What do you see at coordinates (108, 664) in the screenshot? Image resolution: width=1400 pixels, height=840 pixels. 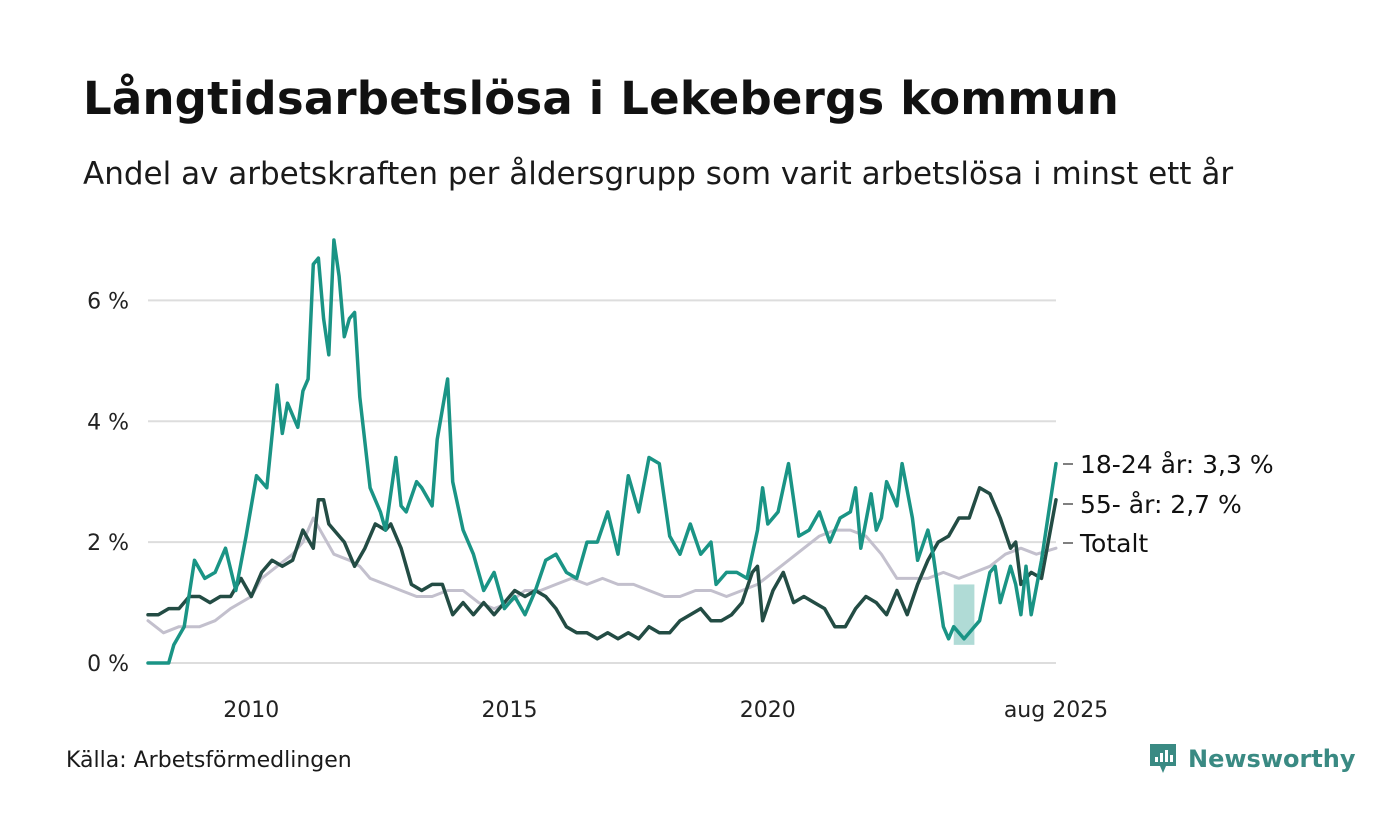 I see `y-tick-label: 0 %` at bounding box center [108, 664].